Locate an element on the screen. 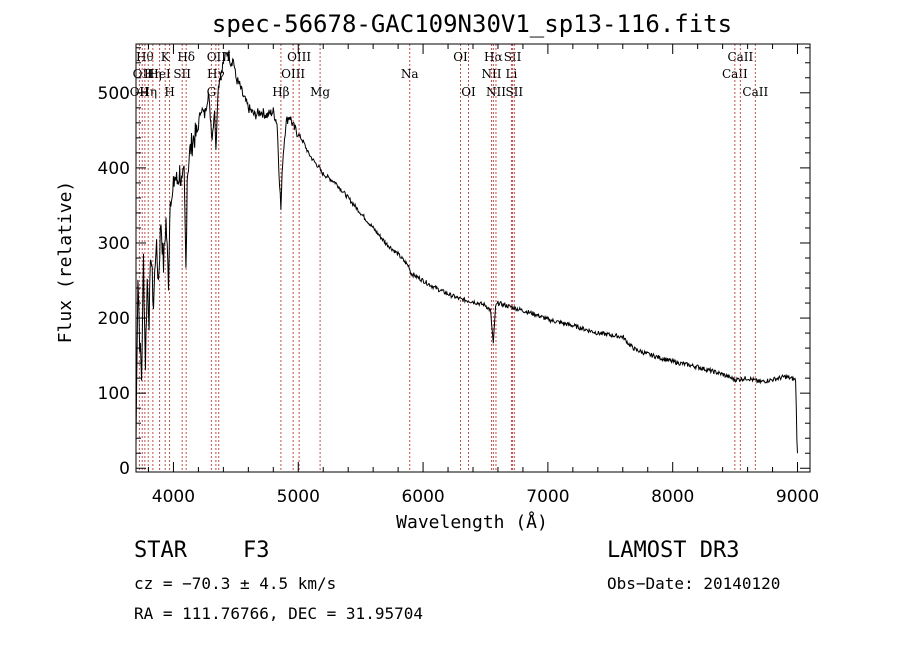  x-tick-label: 7000 is located at coordinates (547, 497).